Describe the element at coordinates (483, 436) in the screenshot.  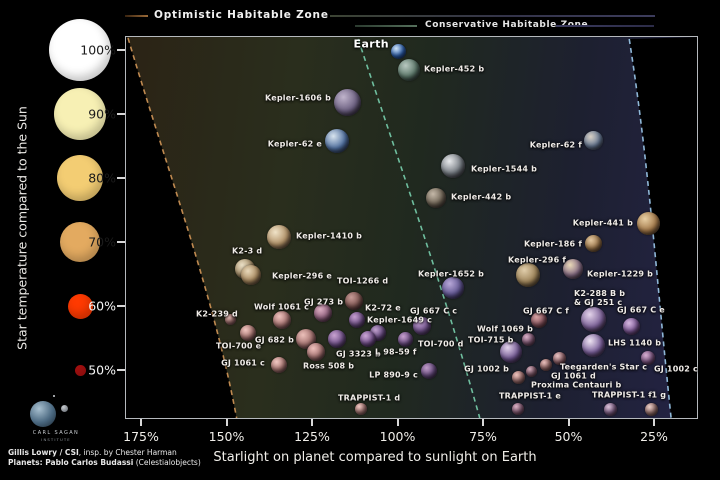
I see `x-axis-tick-label: 75%` at that location.